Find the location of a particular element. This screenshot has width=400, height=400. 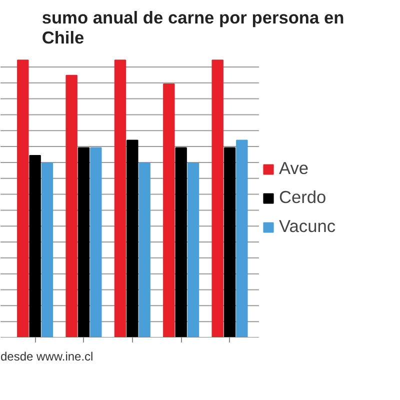

text: desde www.ine.cl is located at coordinates (47, 357).